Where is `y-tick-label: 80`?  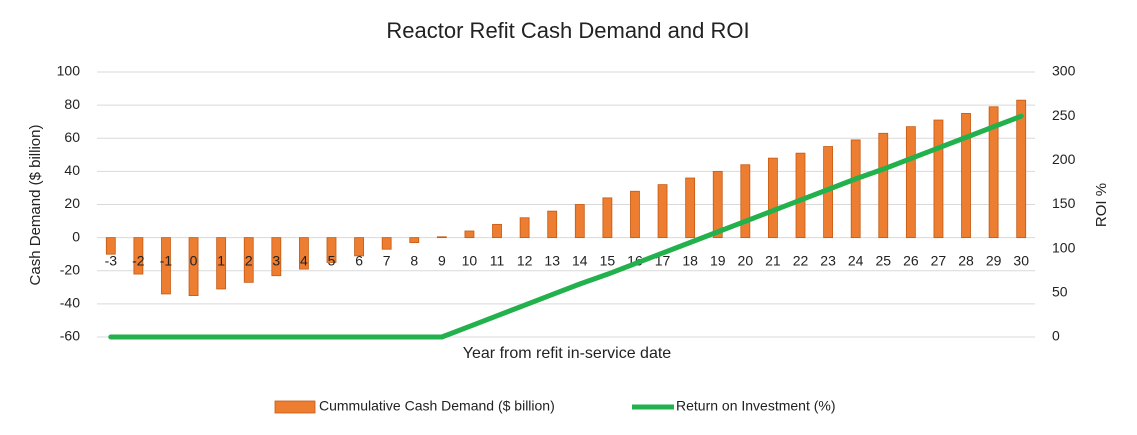
y-tick-label: 80 is located at coordinates (72, 104).